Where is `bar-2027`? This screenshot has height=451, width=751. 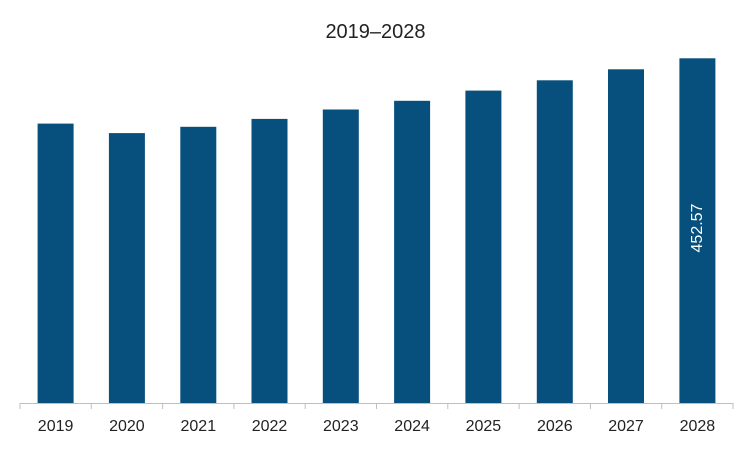
bar-2027 is located at coordinates (626, 236).